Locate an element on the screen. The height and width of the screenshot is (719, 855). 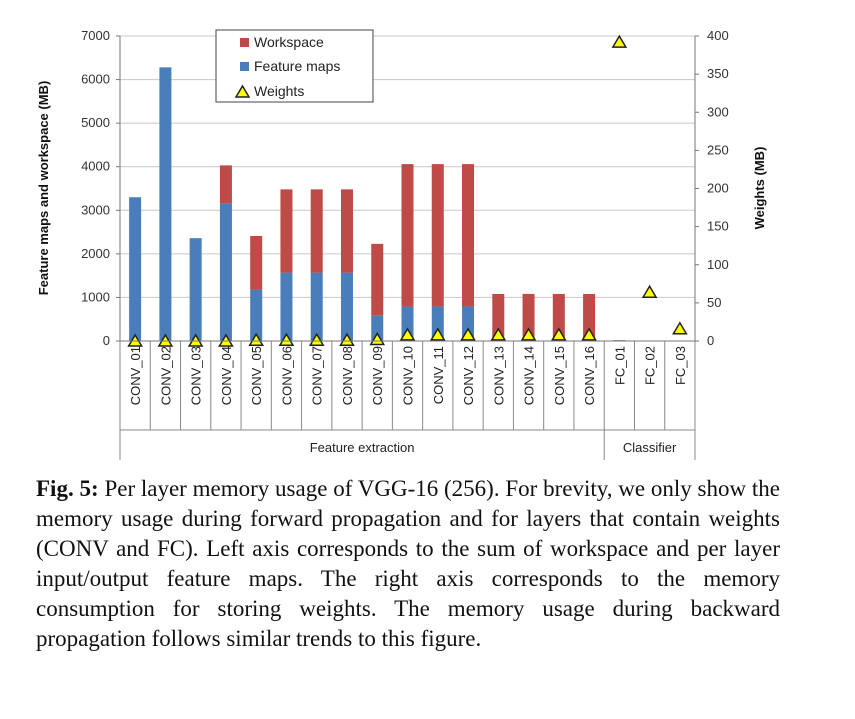
right-tick-label: 0 is located at coordinates (710, 340).